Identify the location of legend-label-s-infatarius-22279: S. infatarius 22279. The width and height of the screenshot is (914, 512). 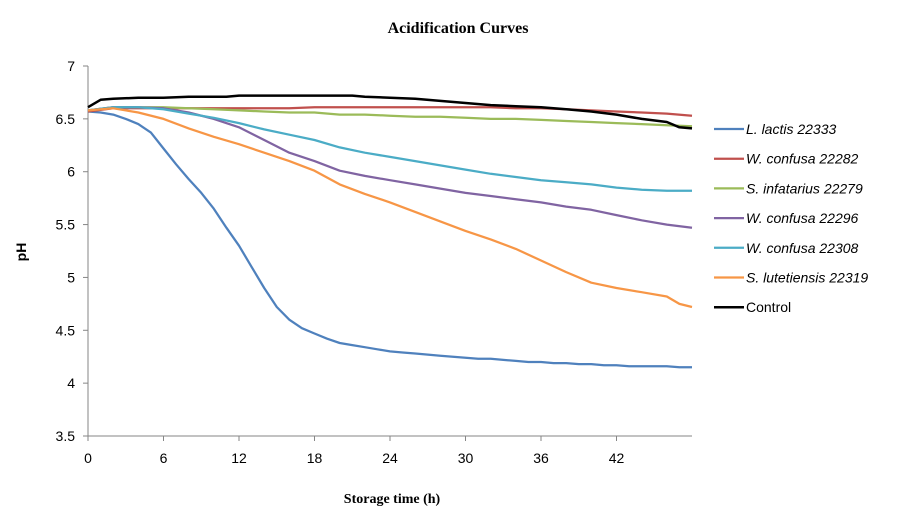
(804, 188).